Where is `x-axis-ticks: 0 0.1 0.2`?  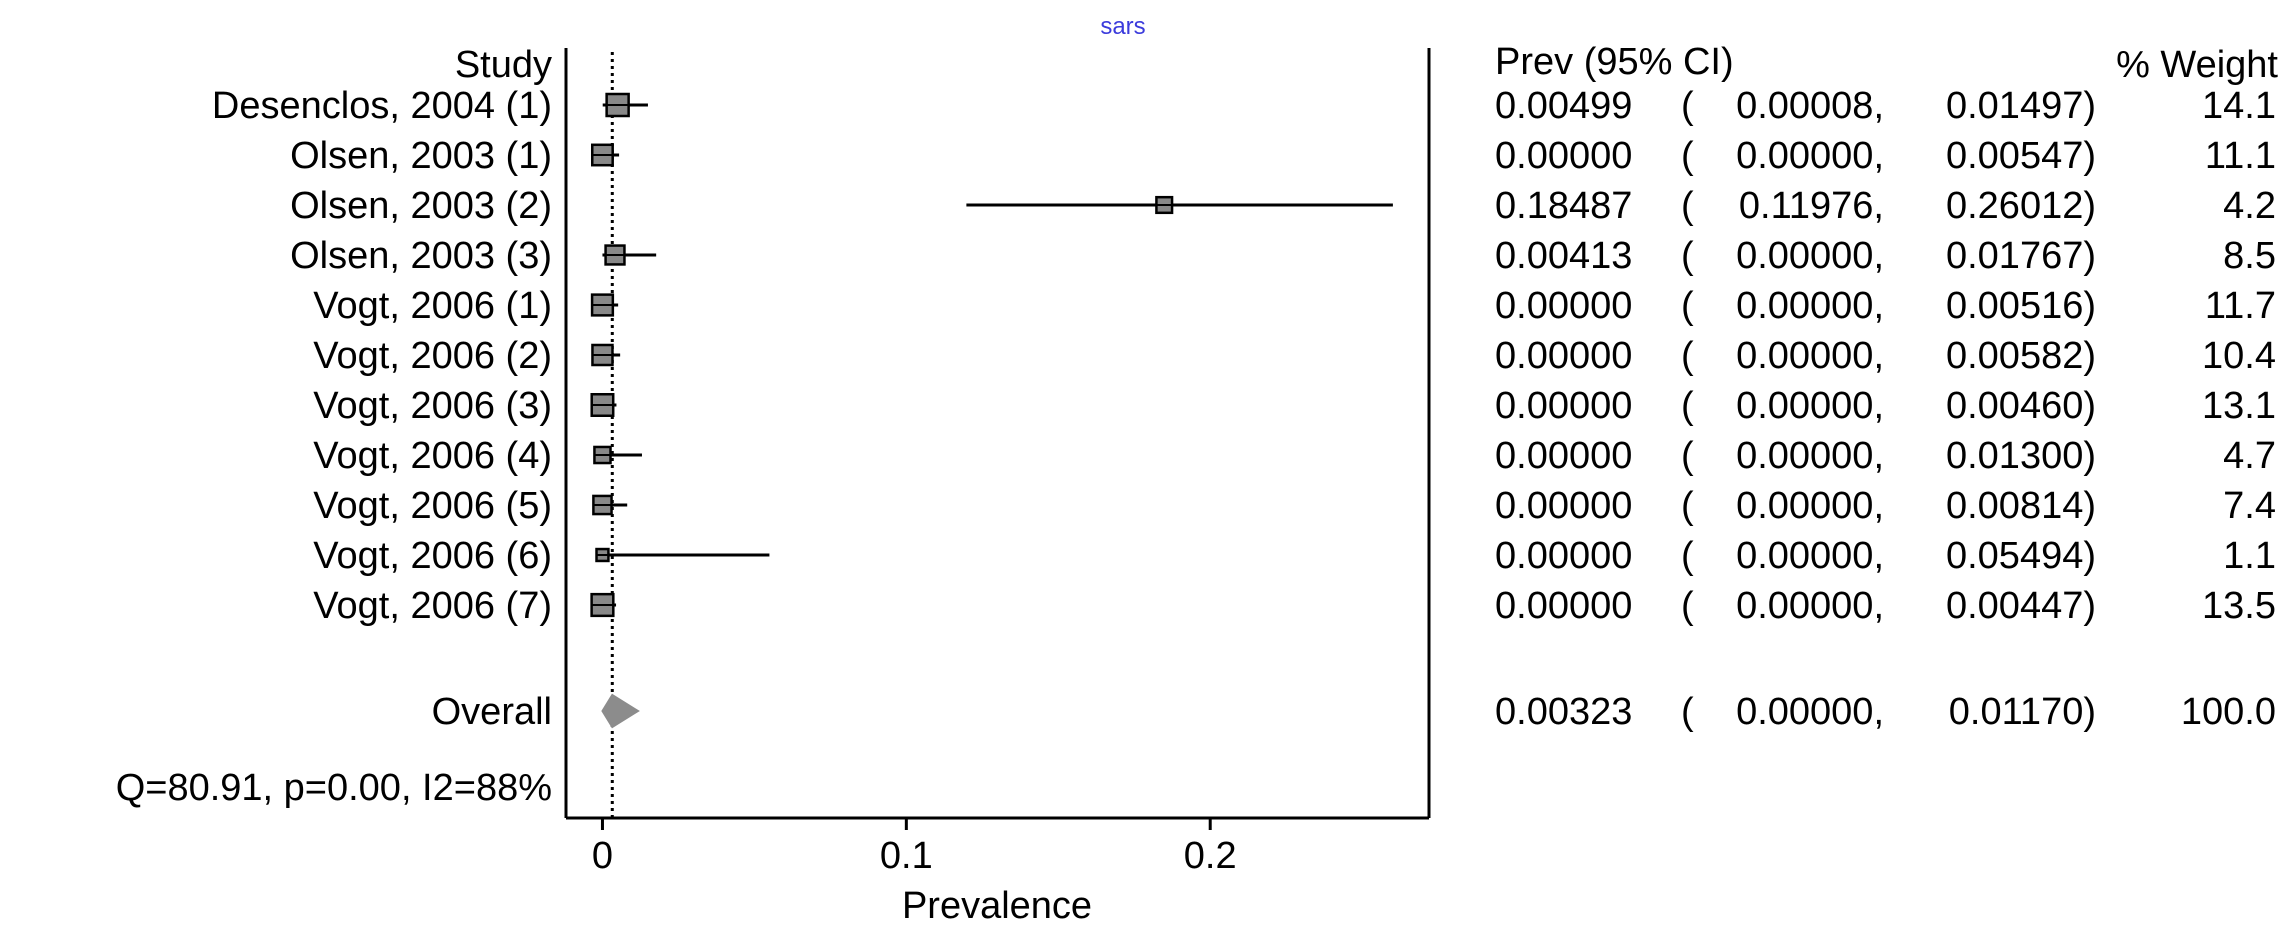 x-axis-ticks: 0 0.1 0.2 is located at coordinates (914, 847).